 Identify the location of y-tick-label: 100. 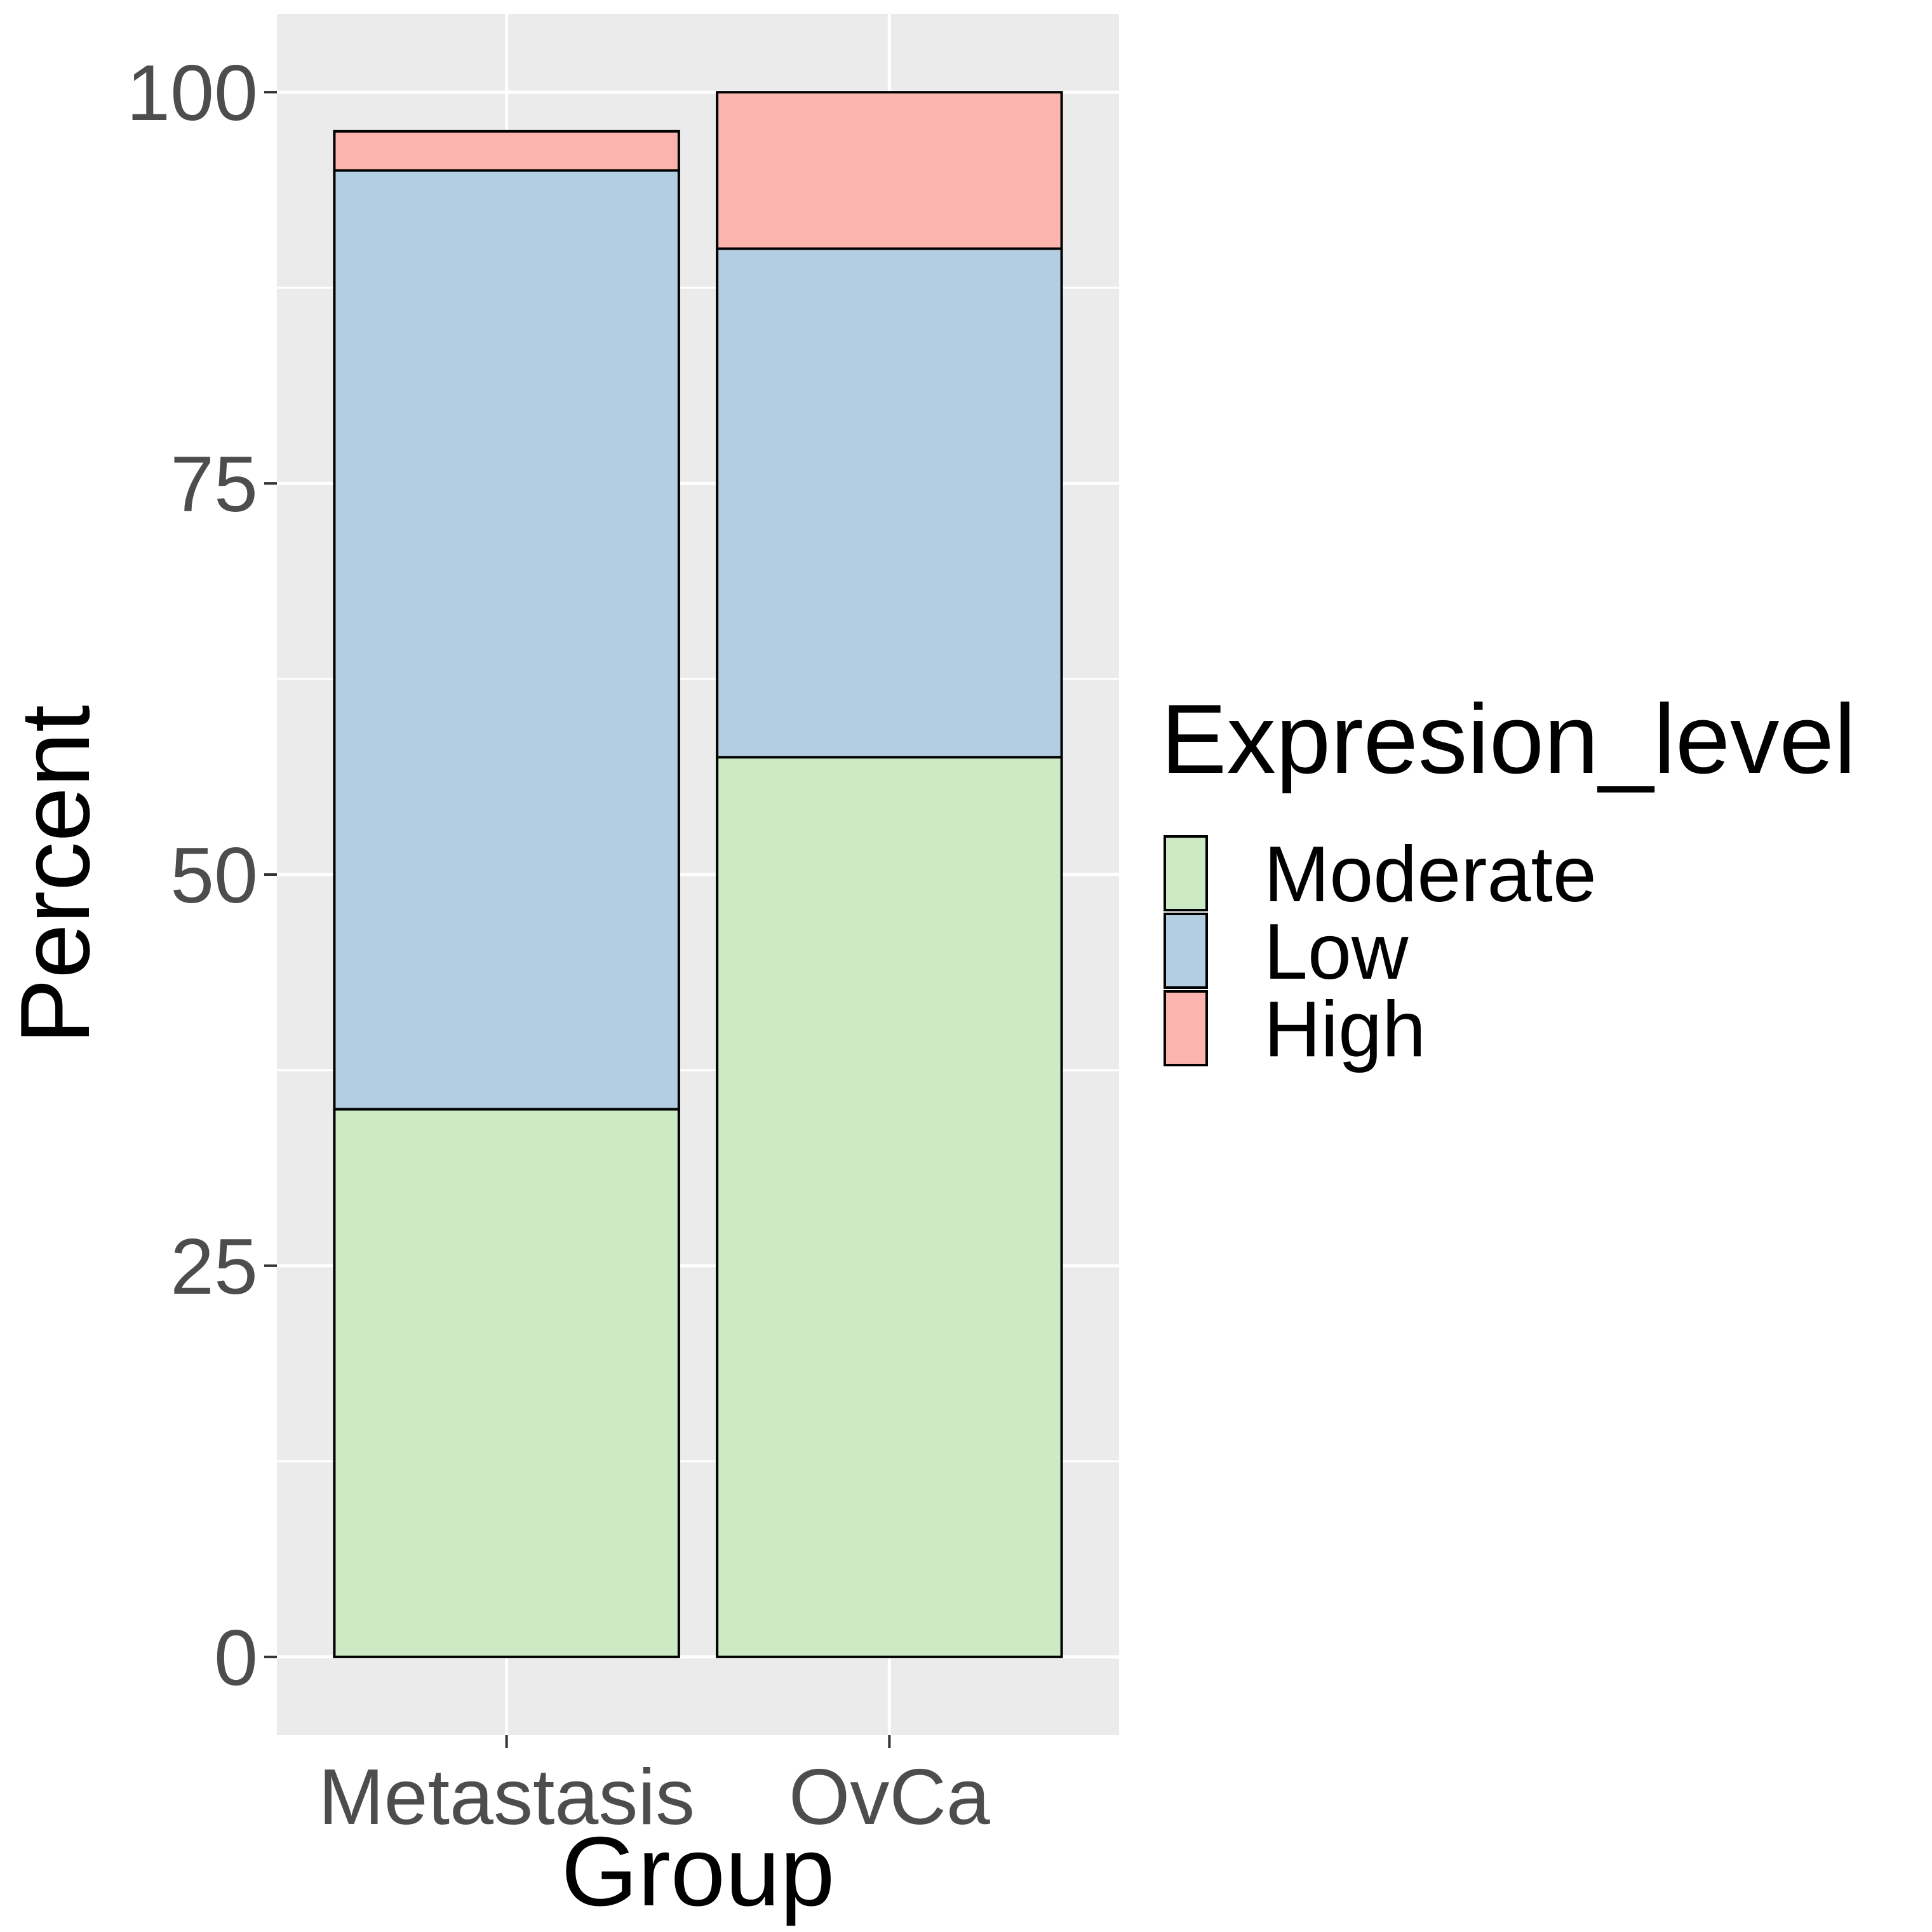
(192, 94).